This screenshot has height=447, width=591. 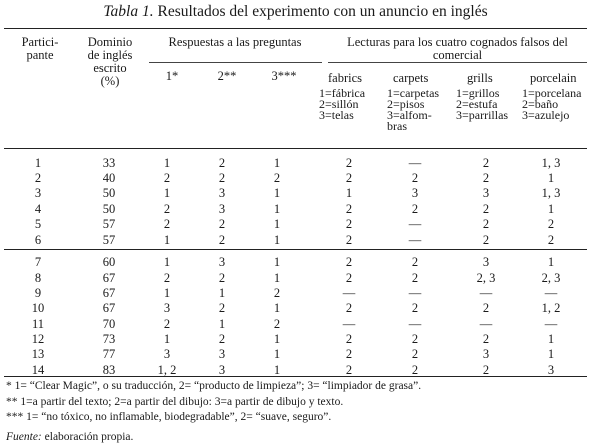 I want to click on cell-dominio: 57, so click(x=109, y=240).